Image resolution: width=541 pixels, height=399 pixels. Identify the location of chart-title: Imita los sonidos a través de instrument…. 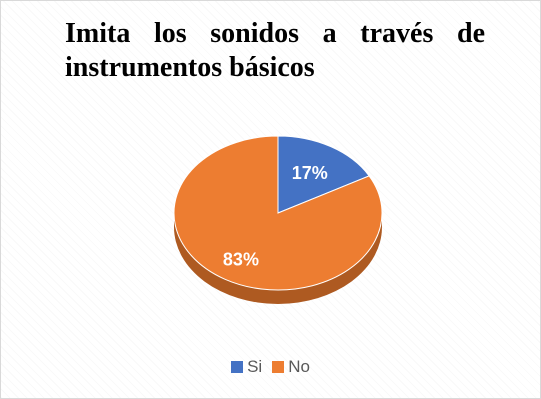
(275, 50).